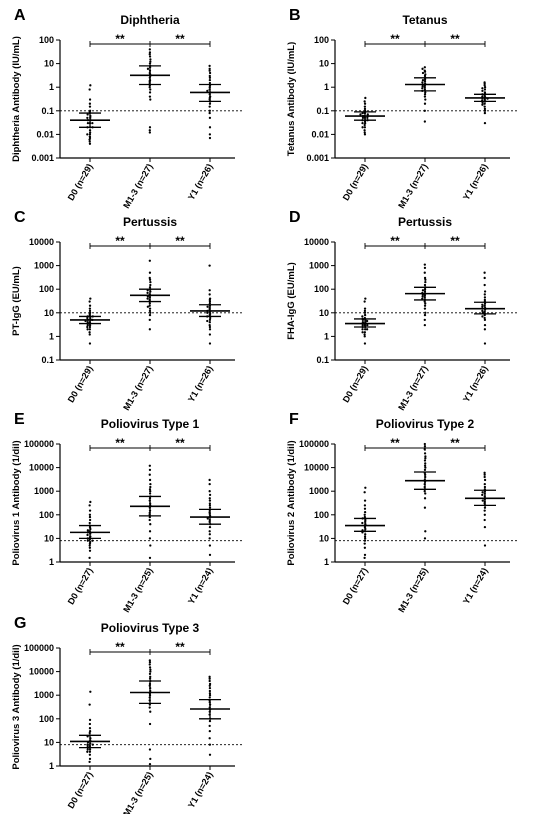  What do you see at coordinates (322, 111) in the screenshot?
I see `y-tick-label: 0.1` at bounding box center [322, 111].